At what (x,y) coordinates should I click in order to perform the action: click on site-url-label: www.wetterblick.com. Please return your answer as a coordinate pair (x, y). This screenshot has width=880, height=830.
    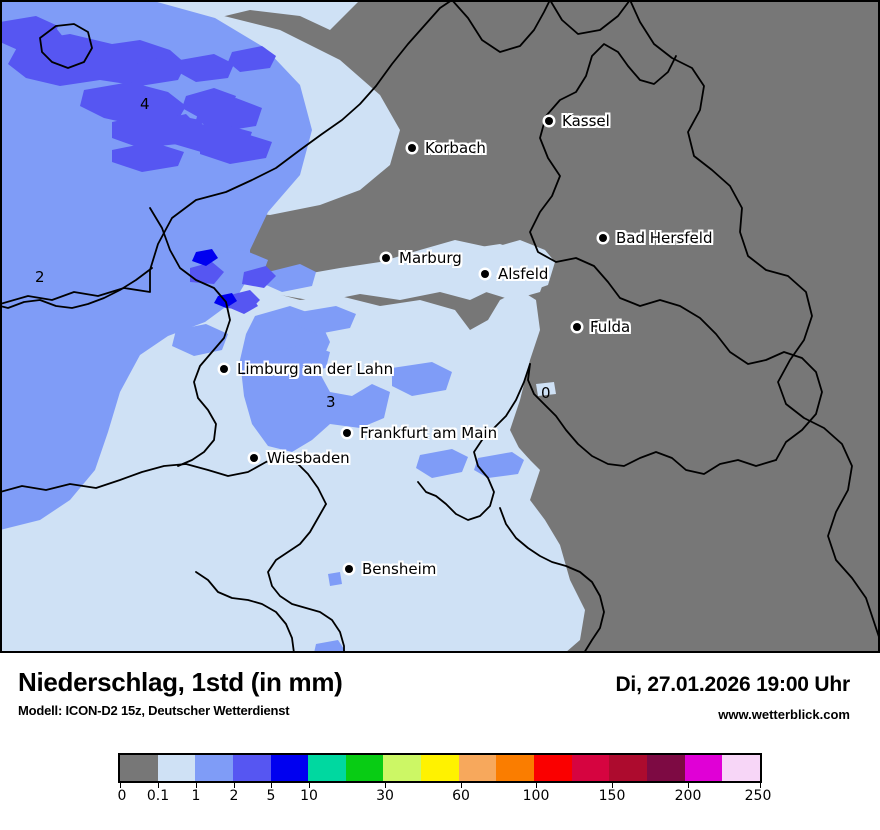
    Looking at the image, I should click on (784, 714).